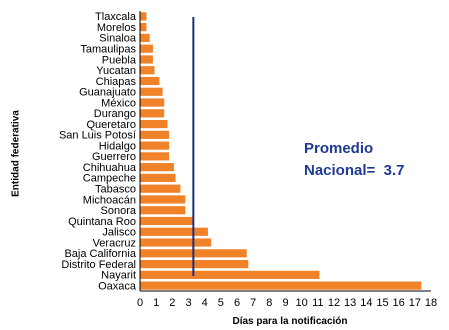 This screenshot has height=330, width=449. Describe the element at coordinates (237, 303) in the screenshot. I see `x-tick-label: 6` at that location.